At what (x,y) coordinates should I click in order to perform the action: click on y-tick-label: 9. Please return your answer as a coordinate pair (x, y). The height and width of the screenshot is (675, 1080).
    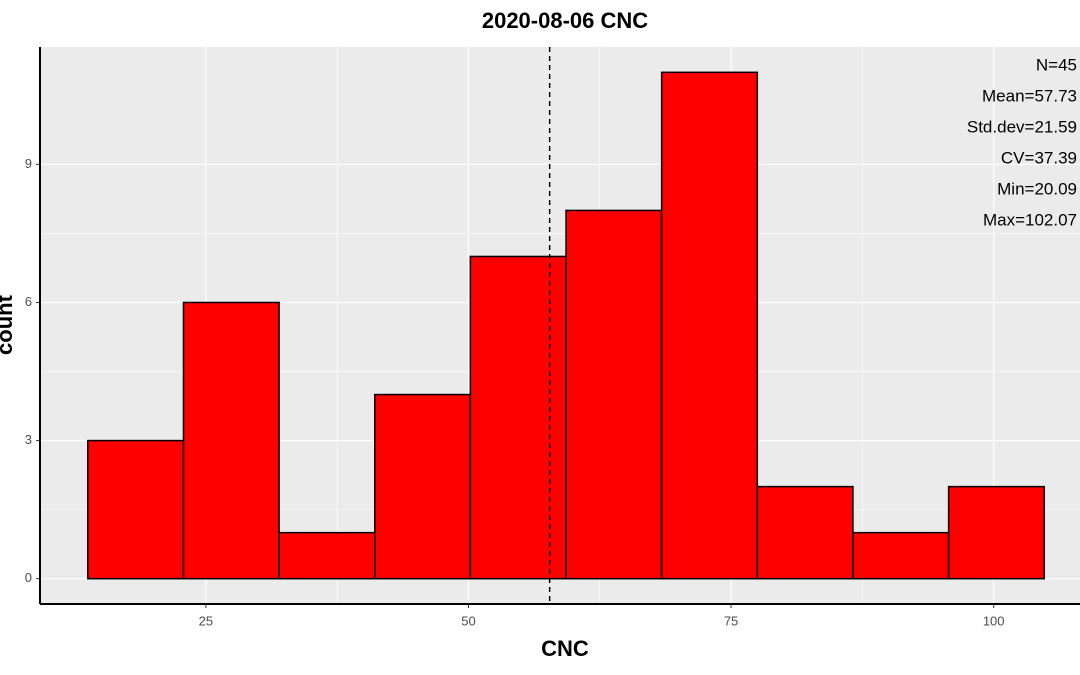
    Looking at the image, I should click on (28, 163).